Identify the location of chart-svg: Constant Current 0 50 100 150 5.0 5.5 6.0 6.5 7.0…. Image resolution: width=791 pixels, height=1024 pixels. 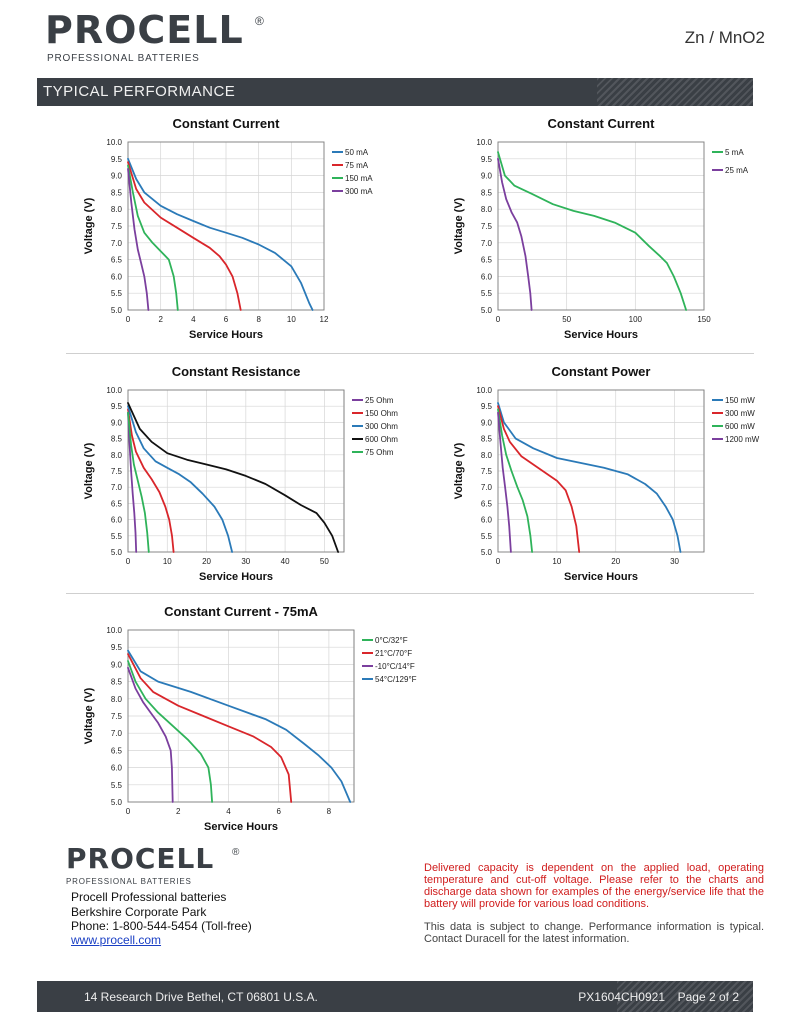
(601, 228).